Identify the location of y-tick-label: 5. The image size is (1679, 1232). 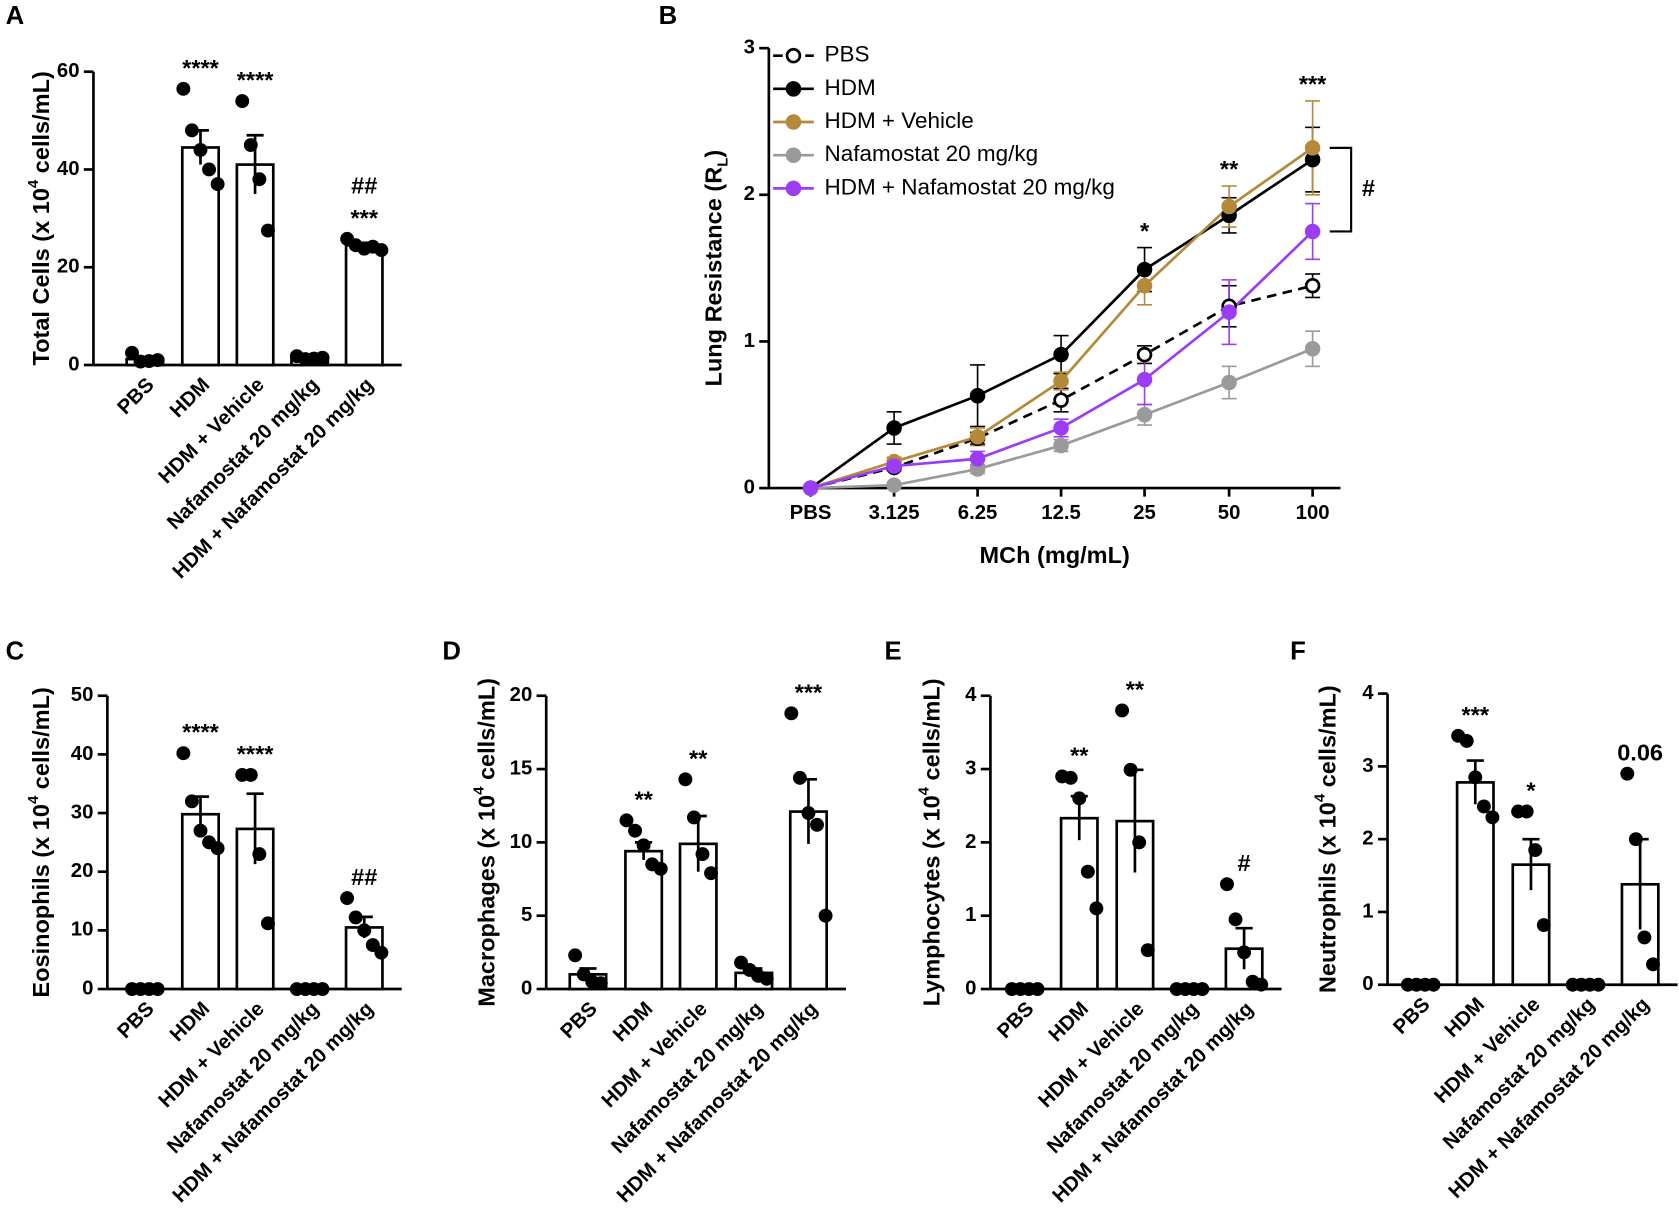
(526, 915).